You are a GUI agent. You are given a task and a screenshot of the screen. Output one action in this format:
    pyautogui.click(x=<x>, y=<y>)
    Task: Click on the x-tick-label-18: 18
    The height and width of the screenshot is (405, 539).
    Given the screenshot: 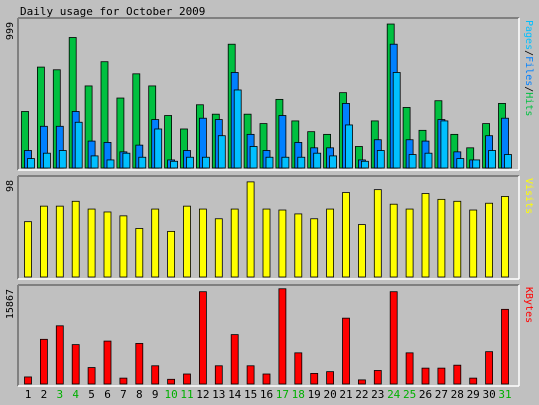 What is the action you would take?
    pyautogui.click(x=298, y=394)
    